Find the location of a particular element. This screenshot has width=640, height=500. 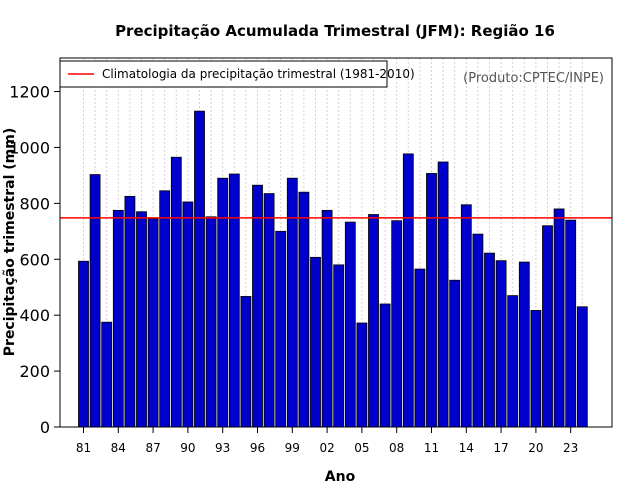

y-axis-label: Precipitação trimestral (mm) is located at coordinates (10, 242).